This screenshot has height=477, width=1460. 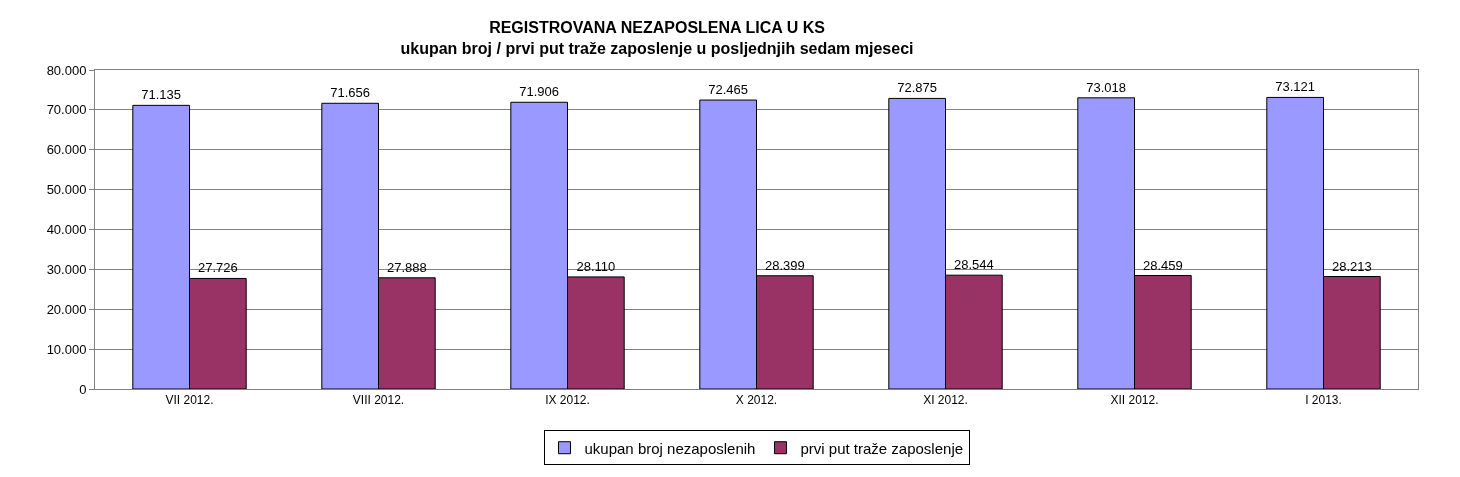 What do you see at coordinates (161, 95) in the screenshot?
I see `data-label: 71.135` at bounding box center [161, 95].